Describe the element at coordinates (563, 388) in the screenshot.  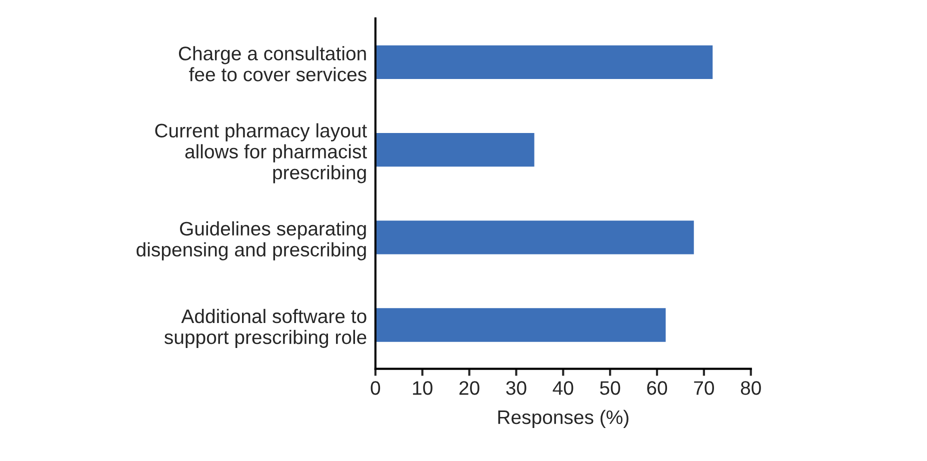
I see `x-tick-label: 40` at that location.